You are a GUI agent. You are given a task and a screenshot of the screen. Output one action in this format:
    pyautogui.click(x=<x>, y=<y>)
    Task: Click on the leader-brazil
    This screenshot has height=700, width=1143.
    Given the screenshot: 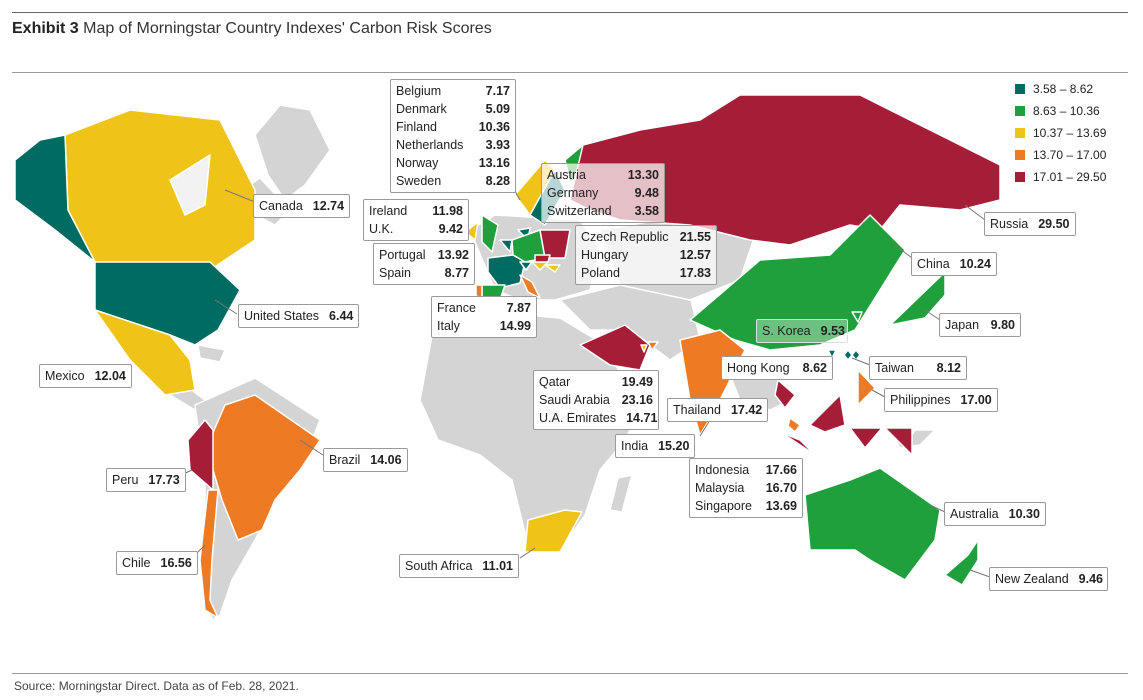 What is the action you would take?
    pyautogui.click(x=311, y=447)
    